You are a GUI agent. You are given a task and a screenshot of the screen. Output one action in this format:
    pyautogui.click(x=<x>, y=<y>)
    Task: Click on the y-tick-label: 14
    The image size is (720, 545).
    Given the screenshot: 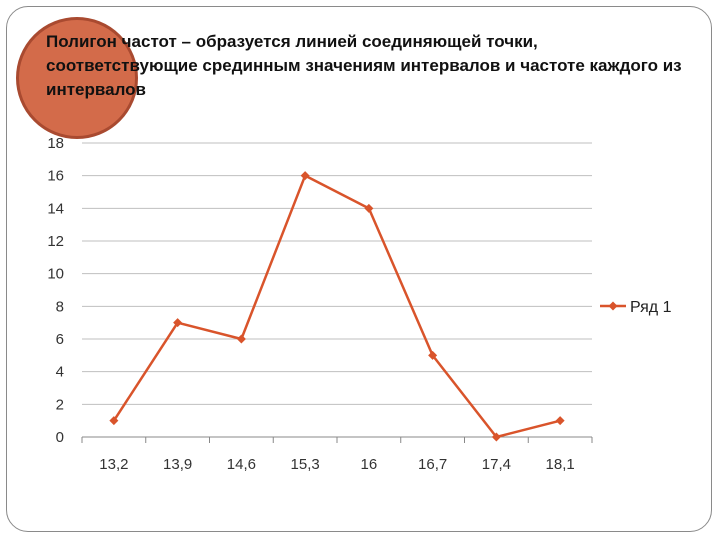 What is the action you would take?
    pyautogui.click(x=55, y=208)
    